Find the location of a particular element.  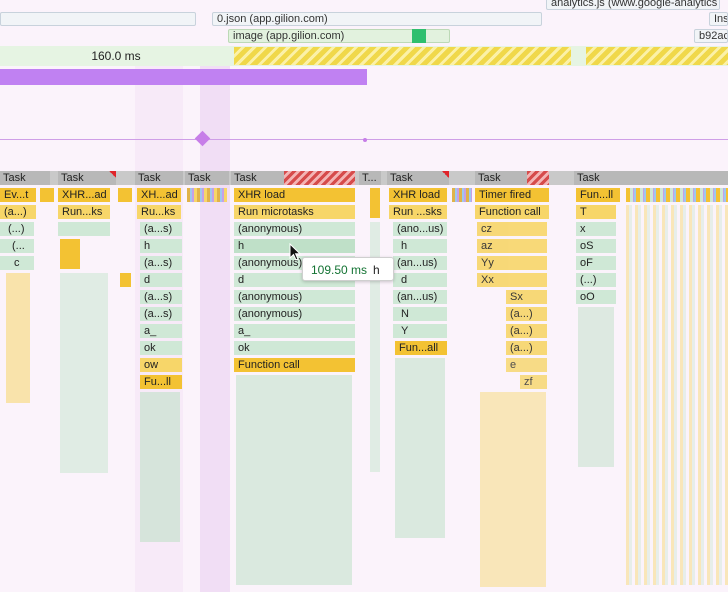

network-request-left is located at coordinates (98, 19).